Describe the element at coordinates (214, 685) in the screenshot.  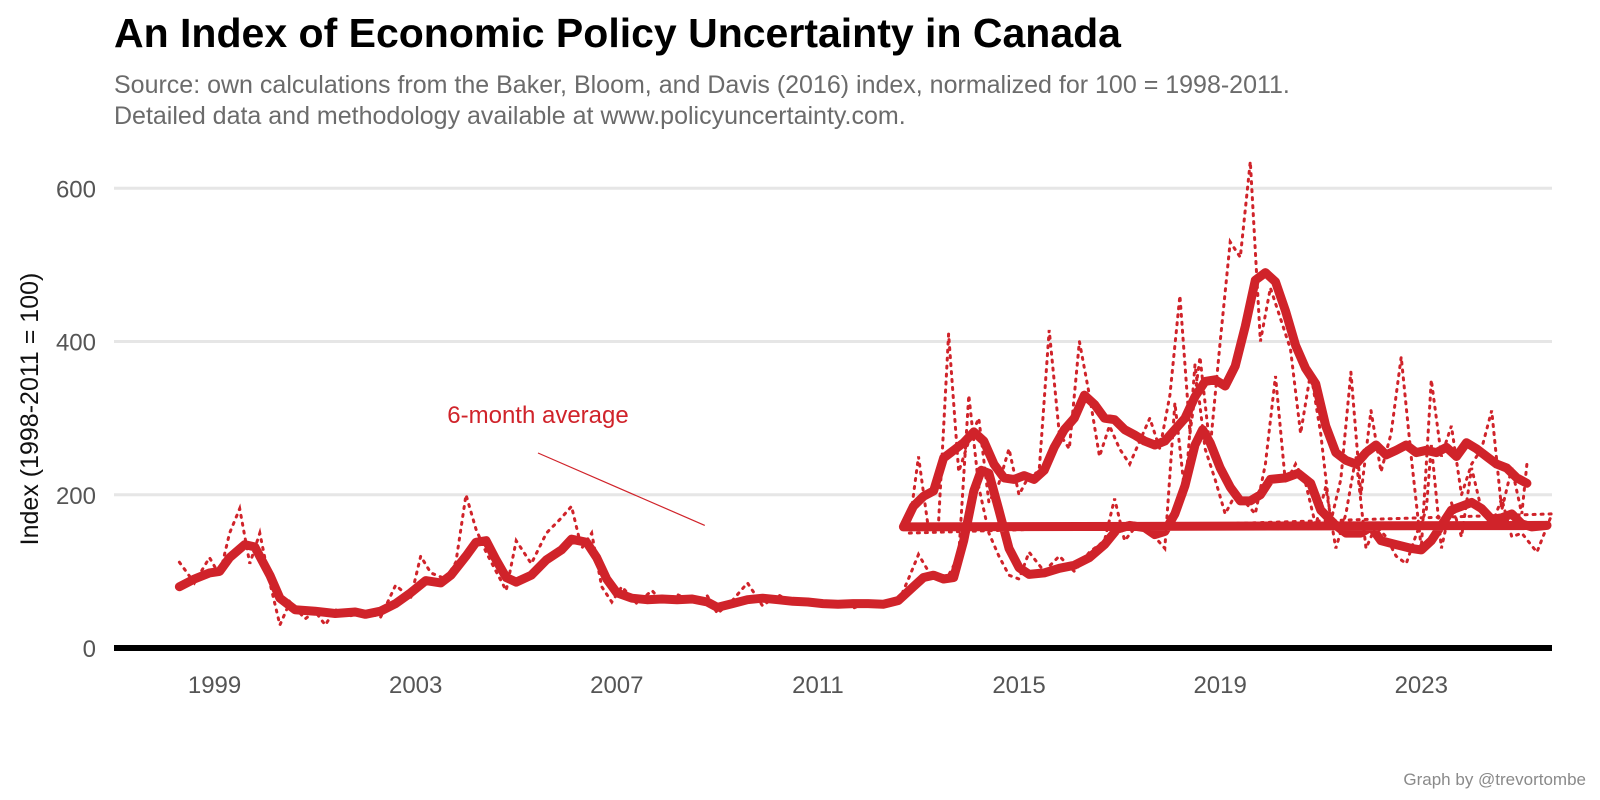
I see `x-tick-label: 1999` at that location.